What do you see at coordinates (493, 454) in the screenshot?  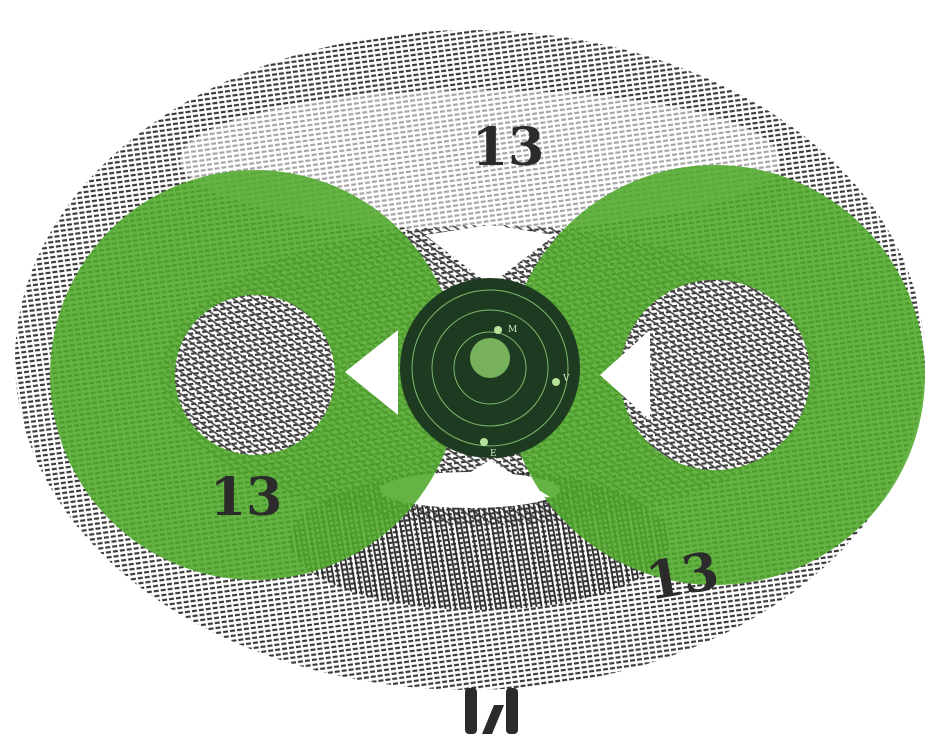 I see `planet-label: E` at bounding box center [493, 454].